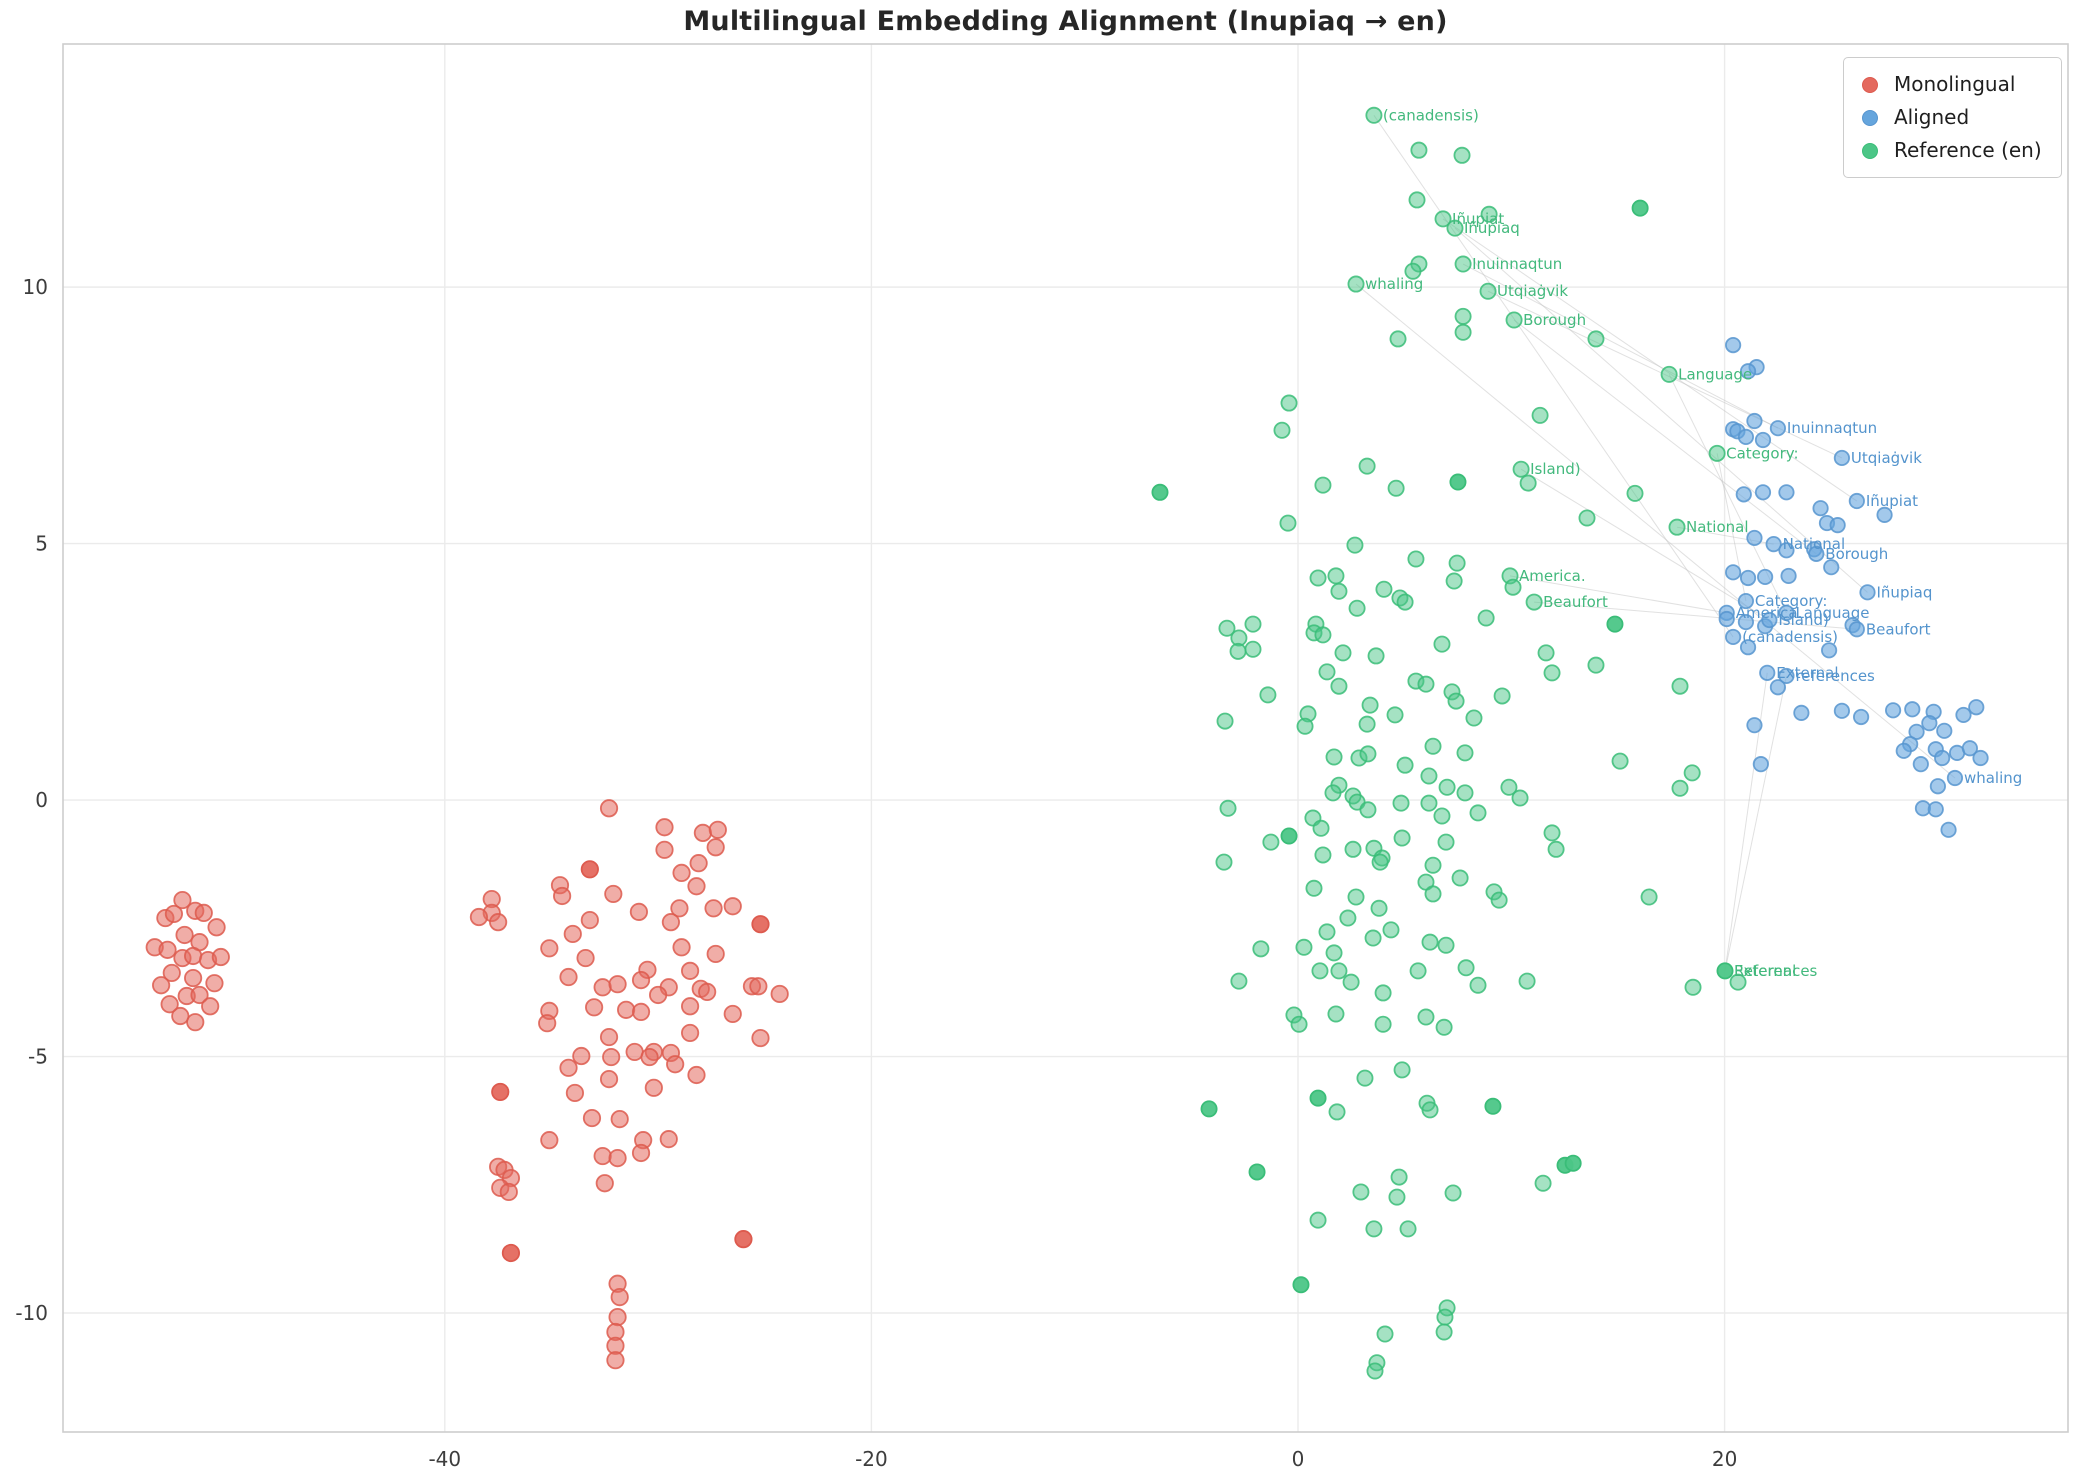  Describe the element at coordinates (1968, 150) in the screenshot. I see `legend-label-reference: Reference (en)` at that location.